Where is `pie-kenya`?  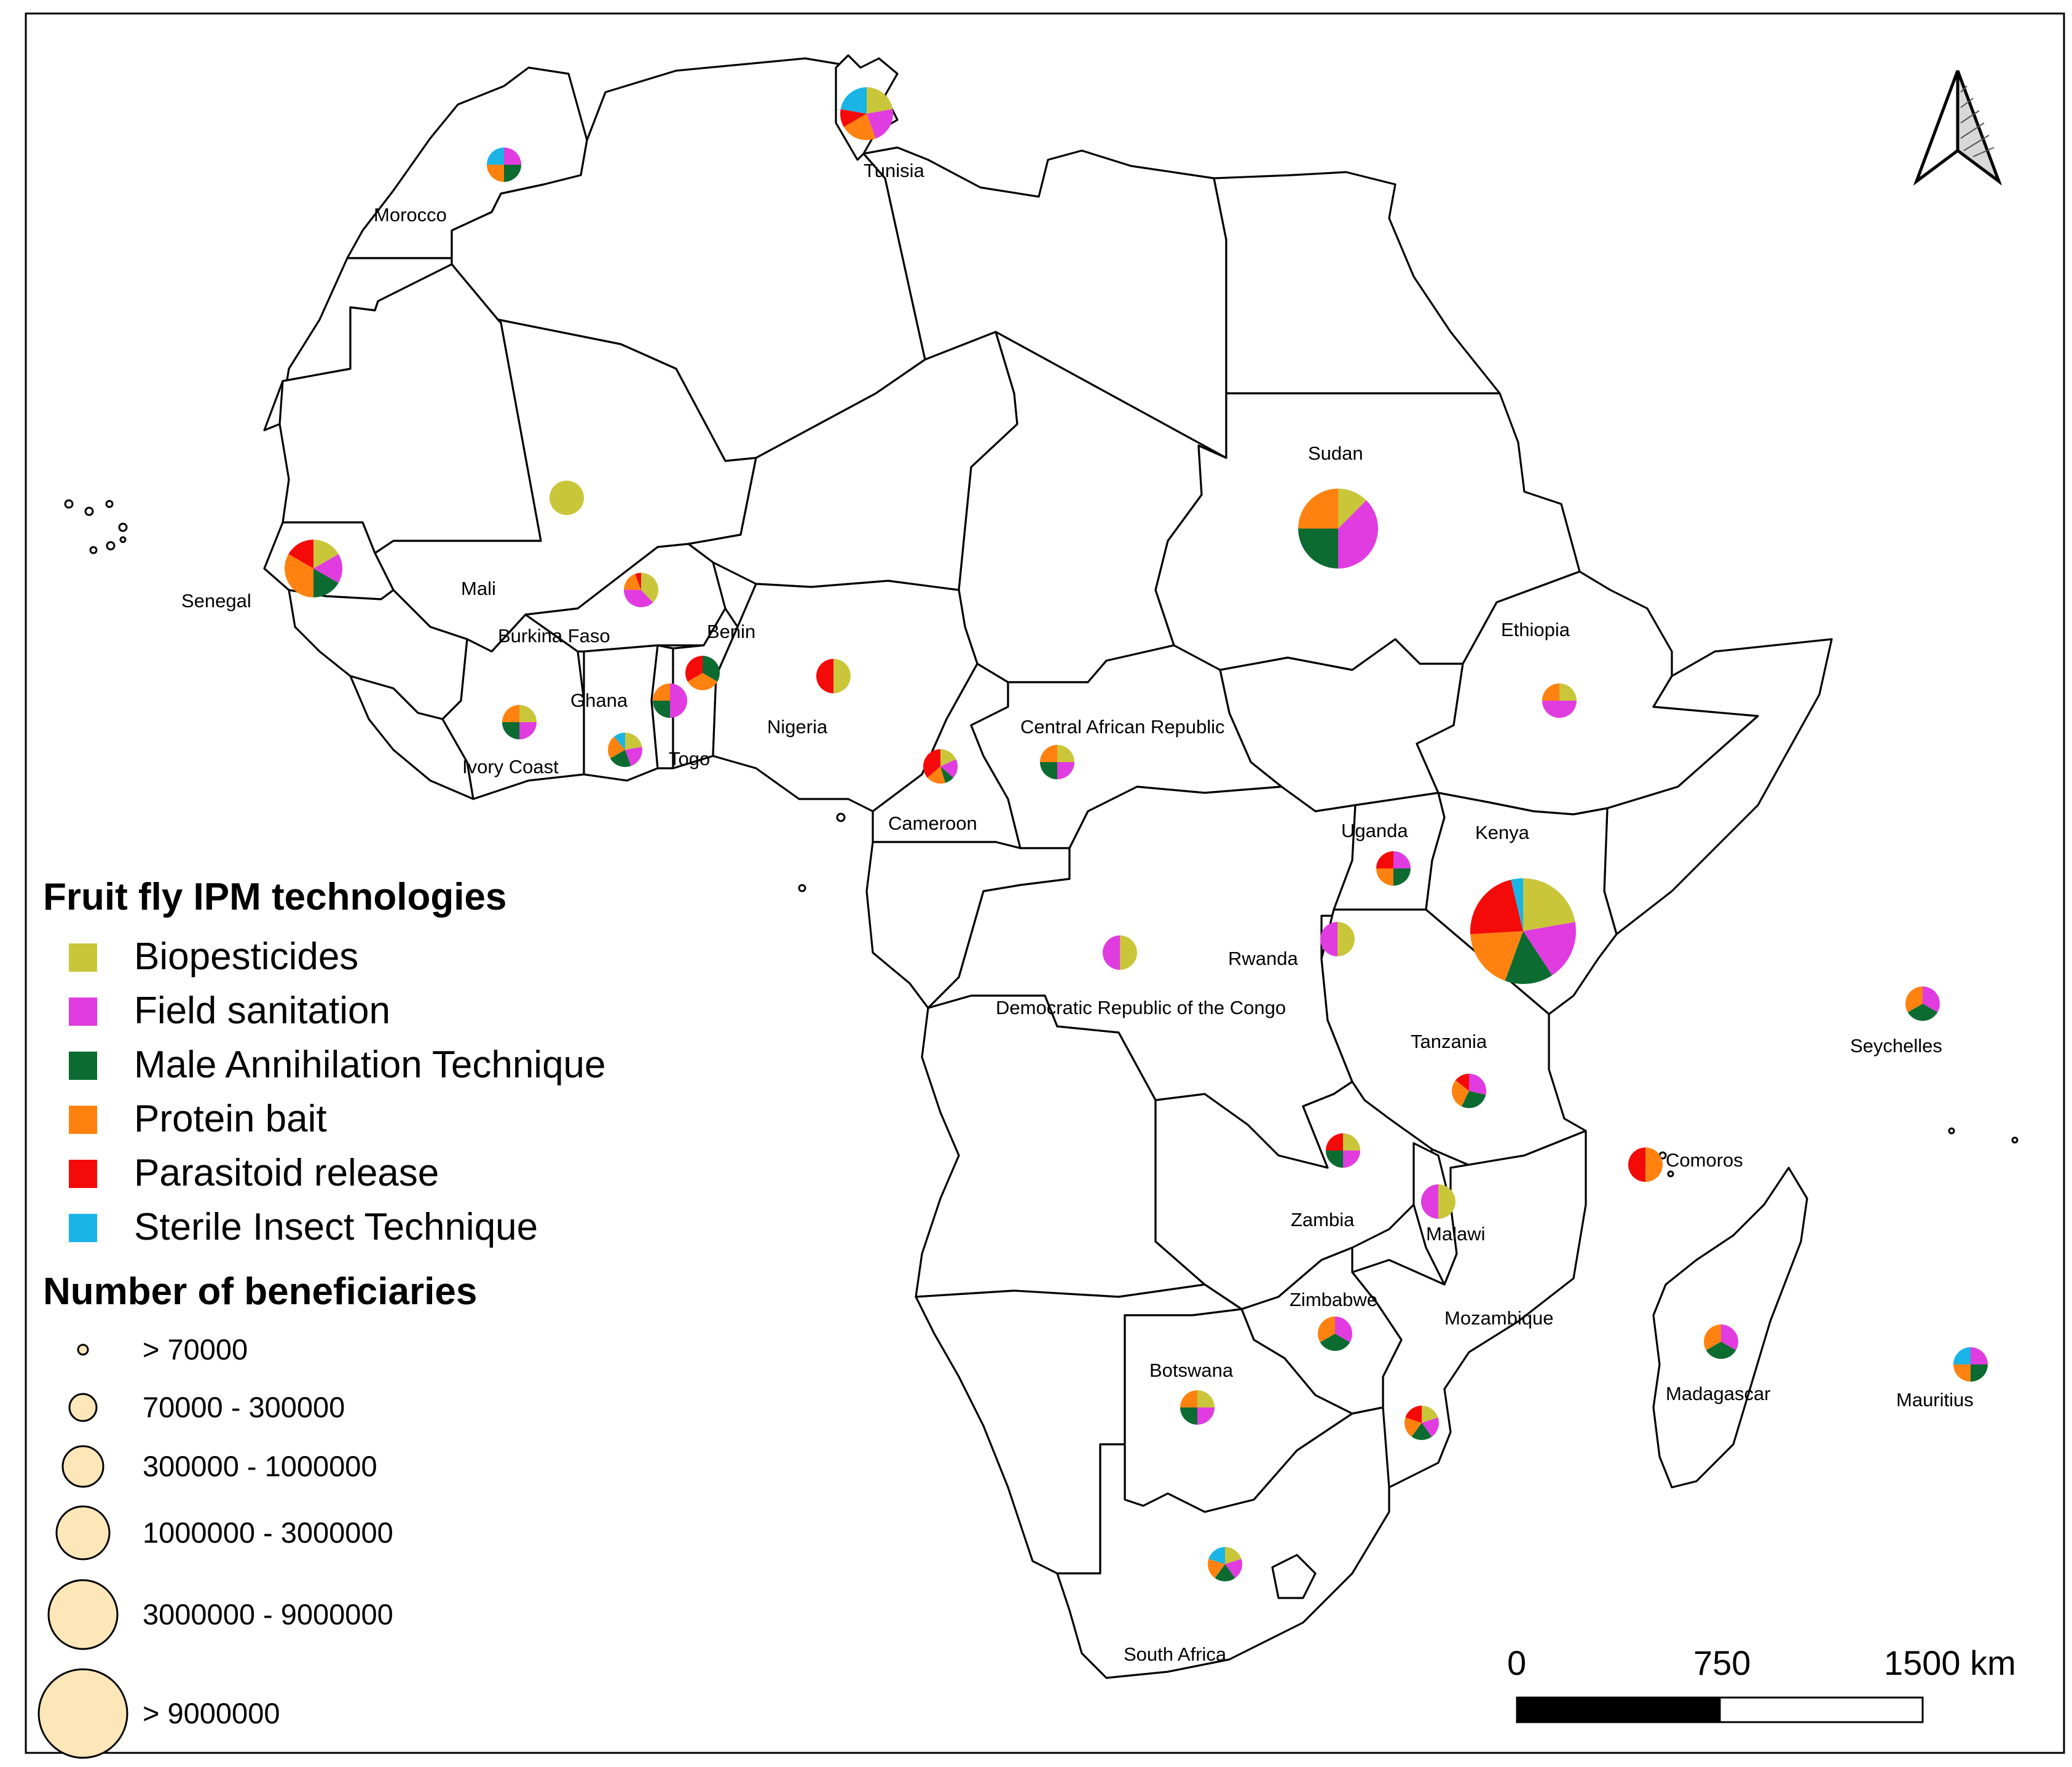
pie-kenya is located at coordinates (1523, 931).